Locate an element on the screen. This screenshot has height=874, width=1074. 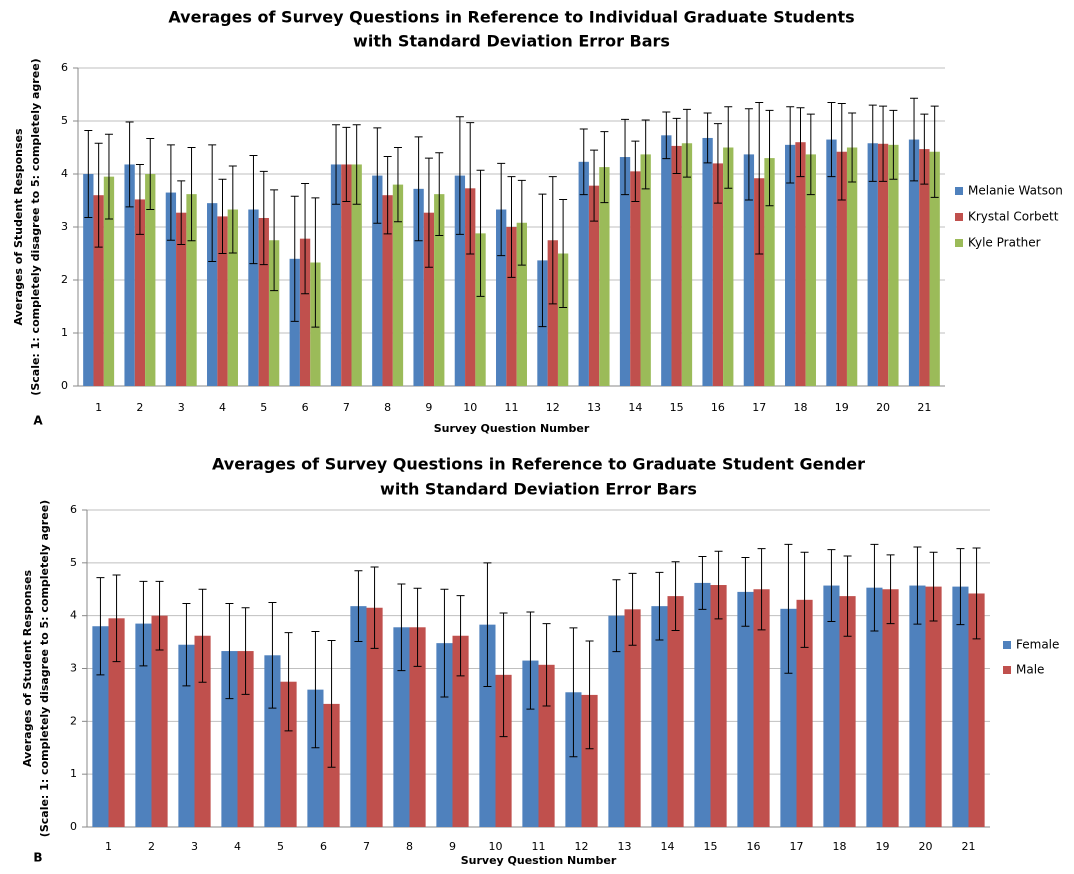
y-tick-label: 3 is located at coordinates (64, 226).